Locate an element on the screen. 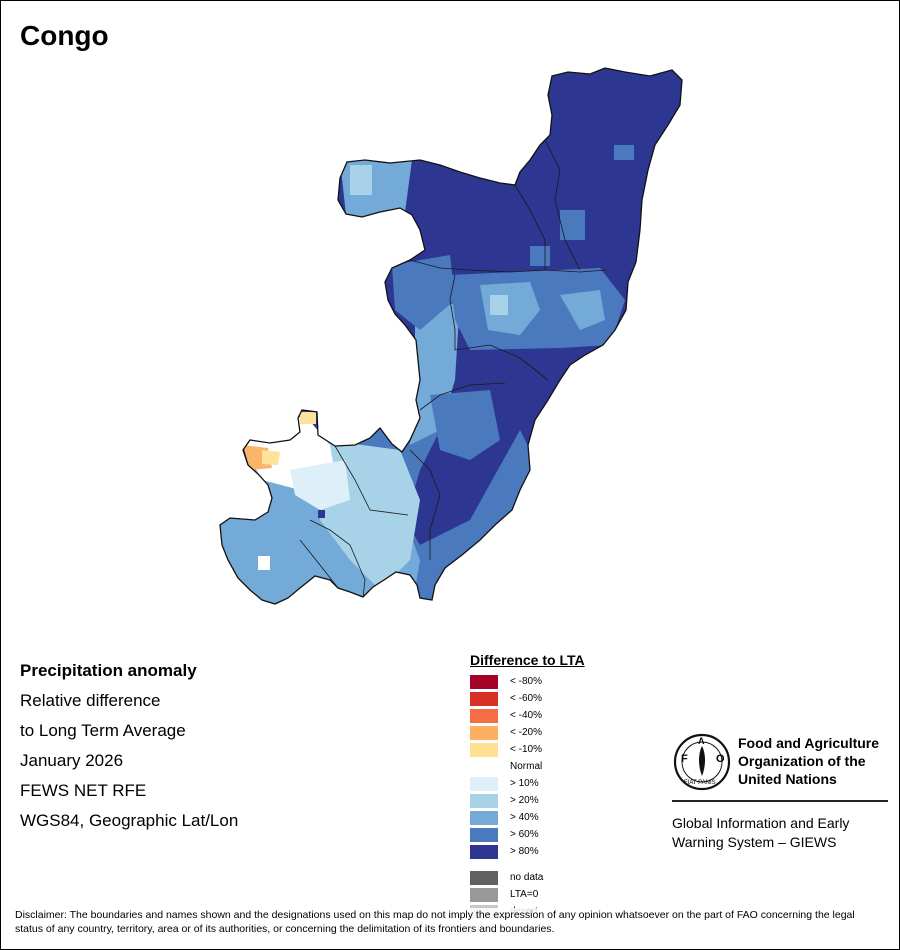 This screenshot has height=950, width=900. legend-item-label: Normal is located at coordinates (526, 766).